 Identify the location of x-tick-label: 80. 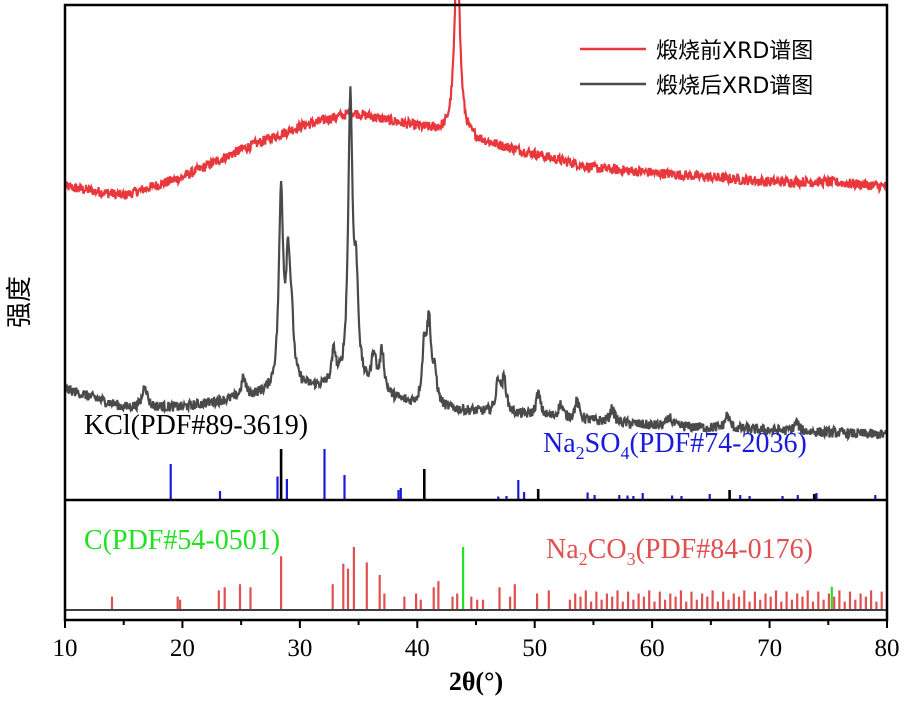
(887, 648).